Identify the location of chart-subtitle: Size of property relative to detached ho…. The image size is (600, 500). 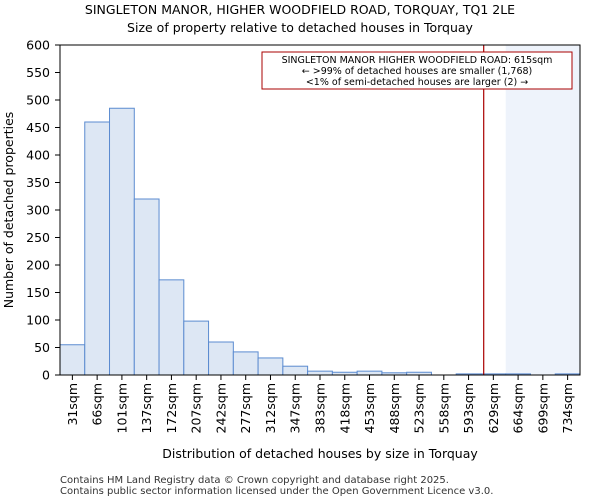
(300, 27).